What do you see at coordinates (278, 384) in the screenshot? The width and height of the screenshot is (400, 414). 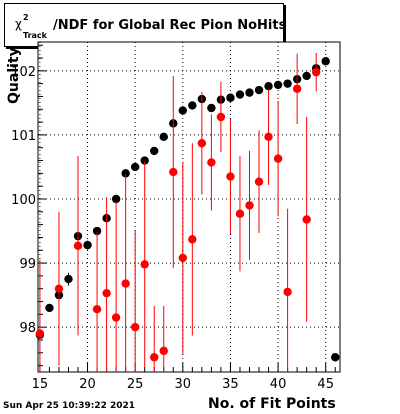 I see `x-tick-label: 40` at bounding box center [278, 384].